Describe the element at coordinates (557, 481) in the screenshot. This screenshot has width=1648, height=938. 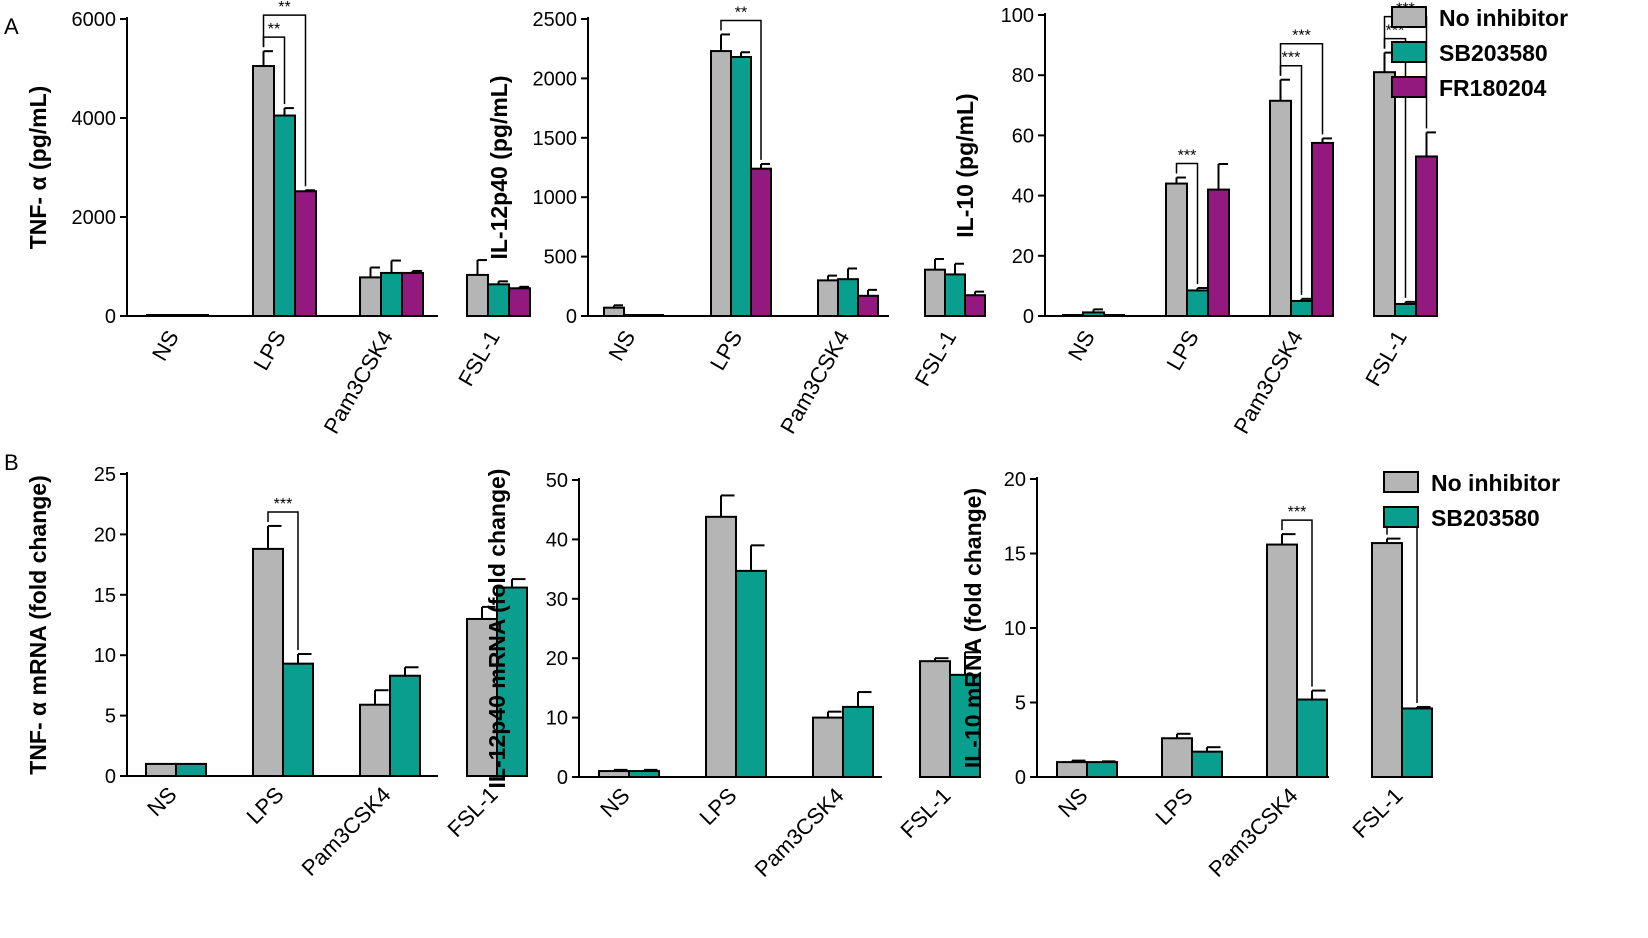
I see `y-tick-label: 50` at that location.